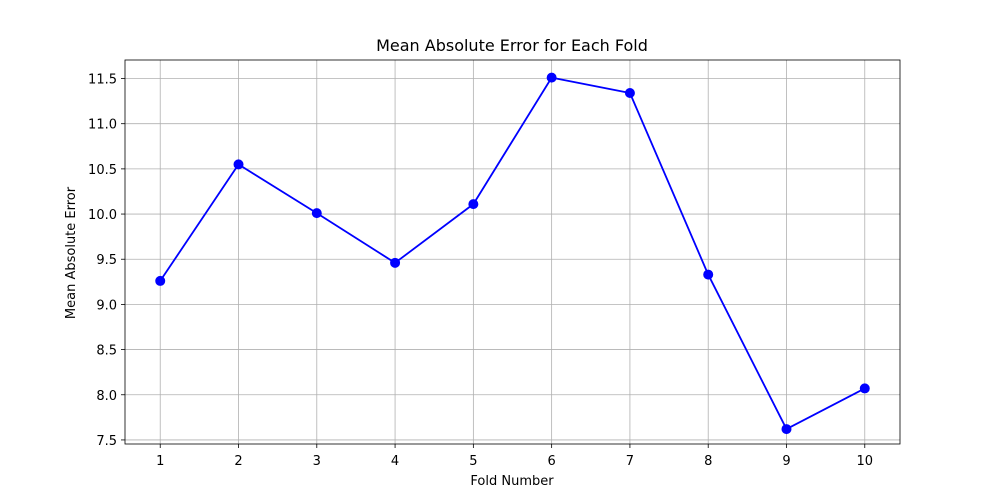 Image resolution: width=1000 pixels, height=504 pixels. I want to click on chart-title: Mean Absolute Error for Each Fold, so click(512, 45).